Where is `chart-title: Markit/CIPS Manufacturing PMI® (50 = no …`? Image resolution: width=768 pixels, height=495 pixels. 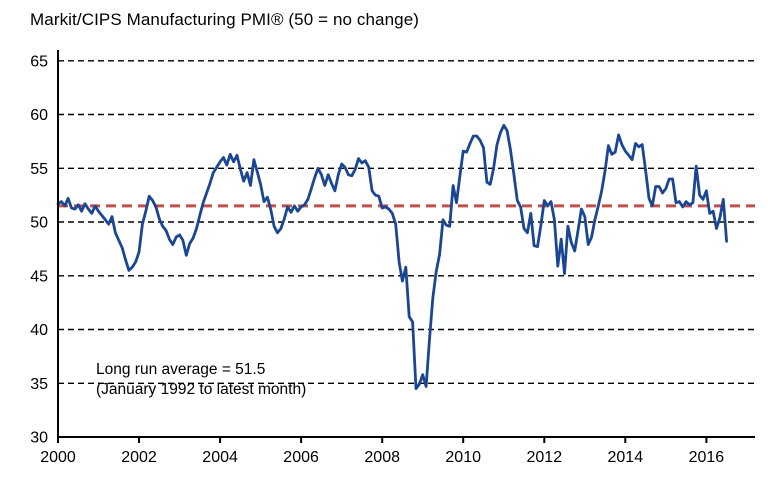
chart-title: Markit/CIPS Manufacturing PMI® (50 = no … is located at coordinates (225, 19).